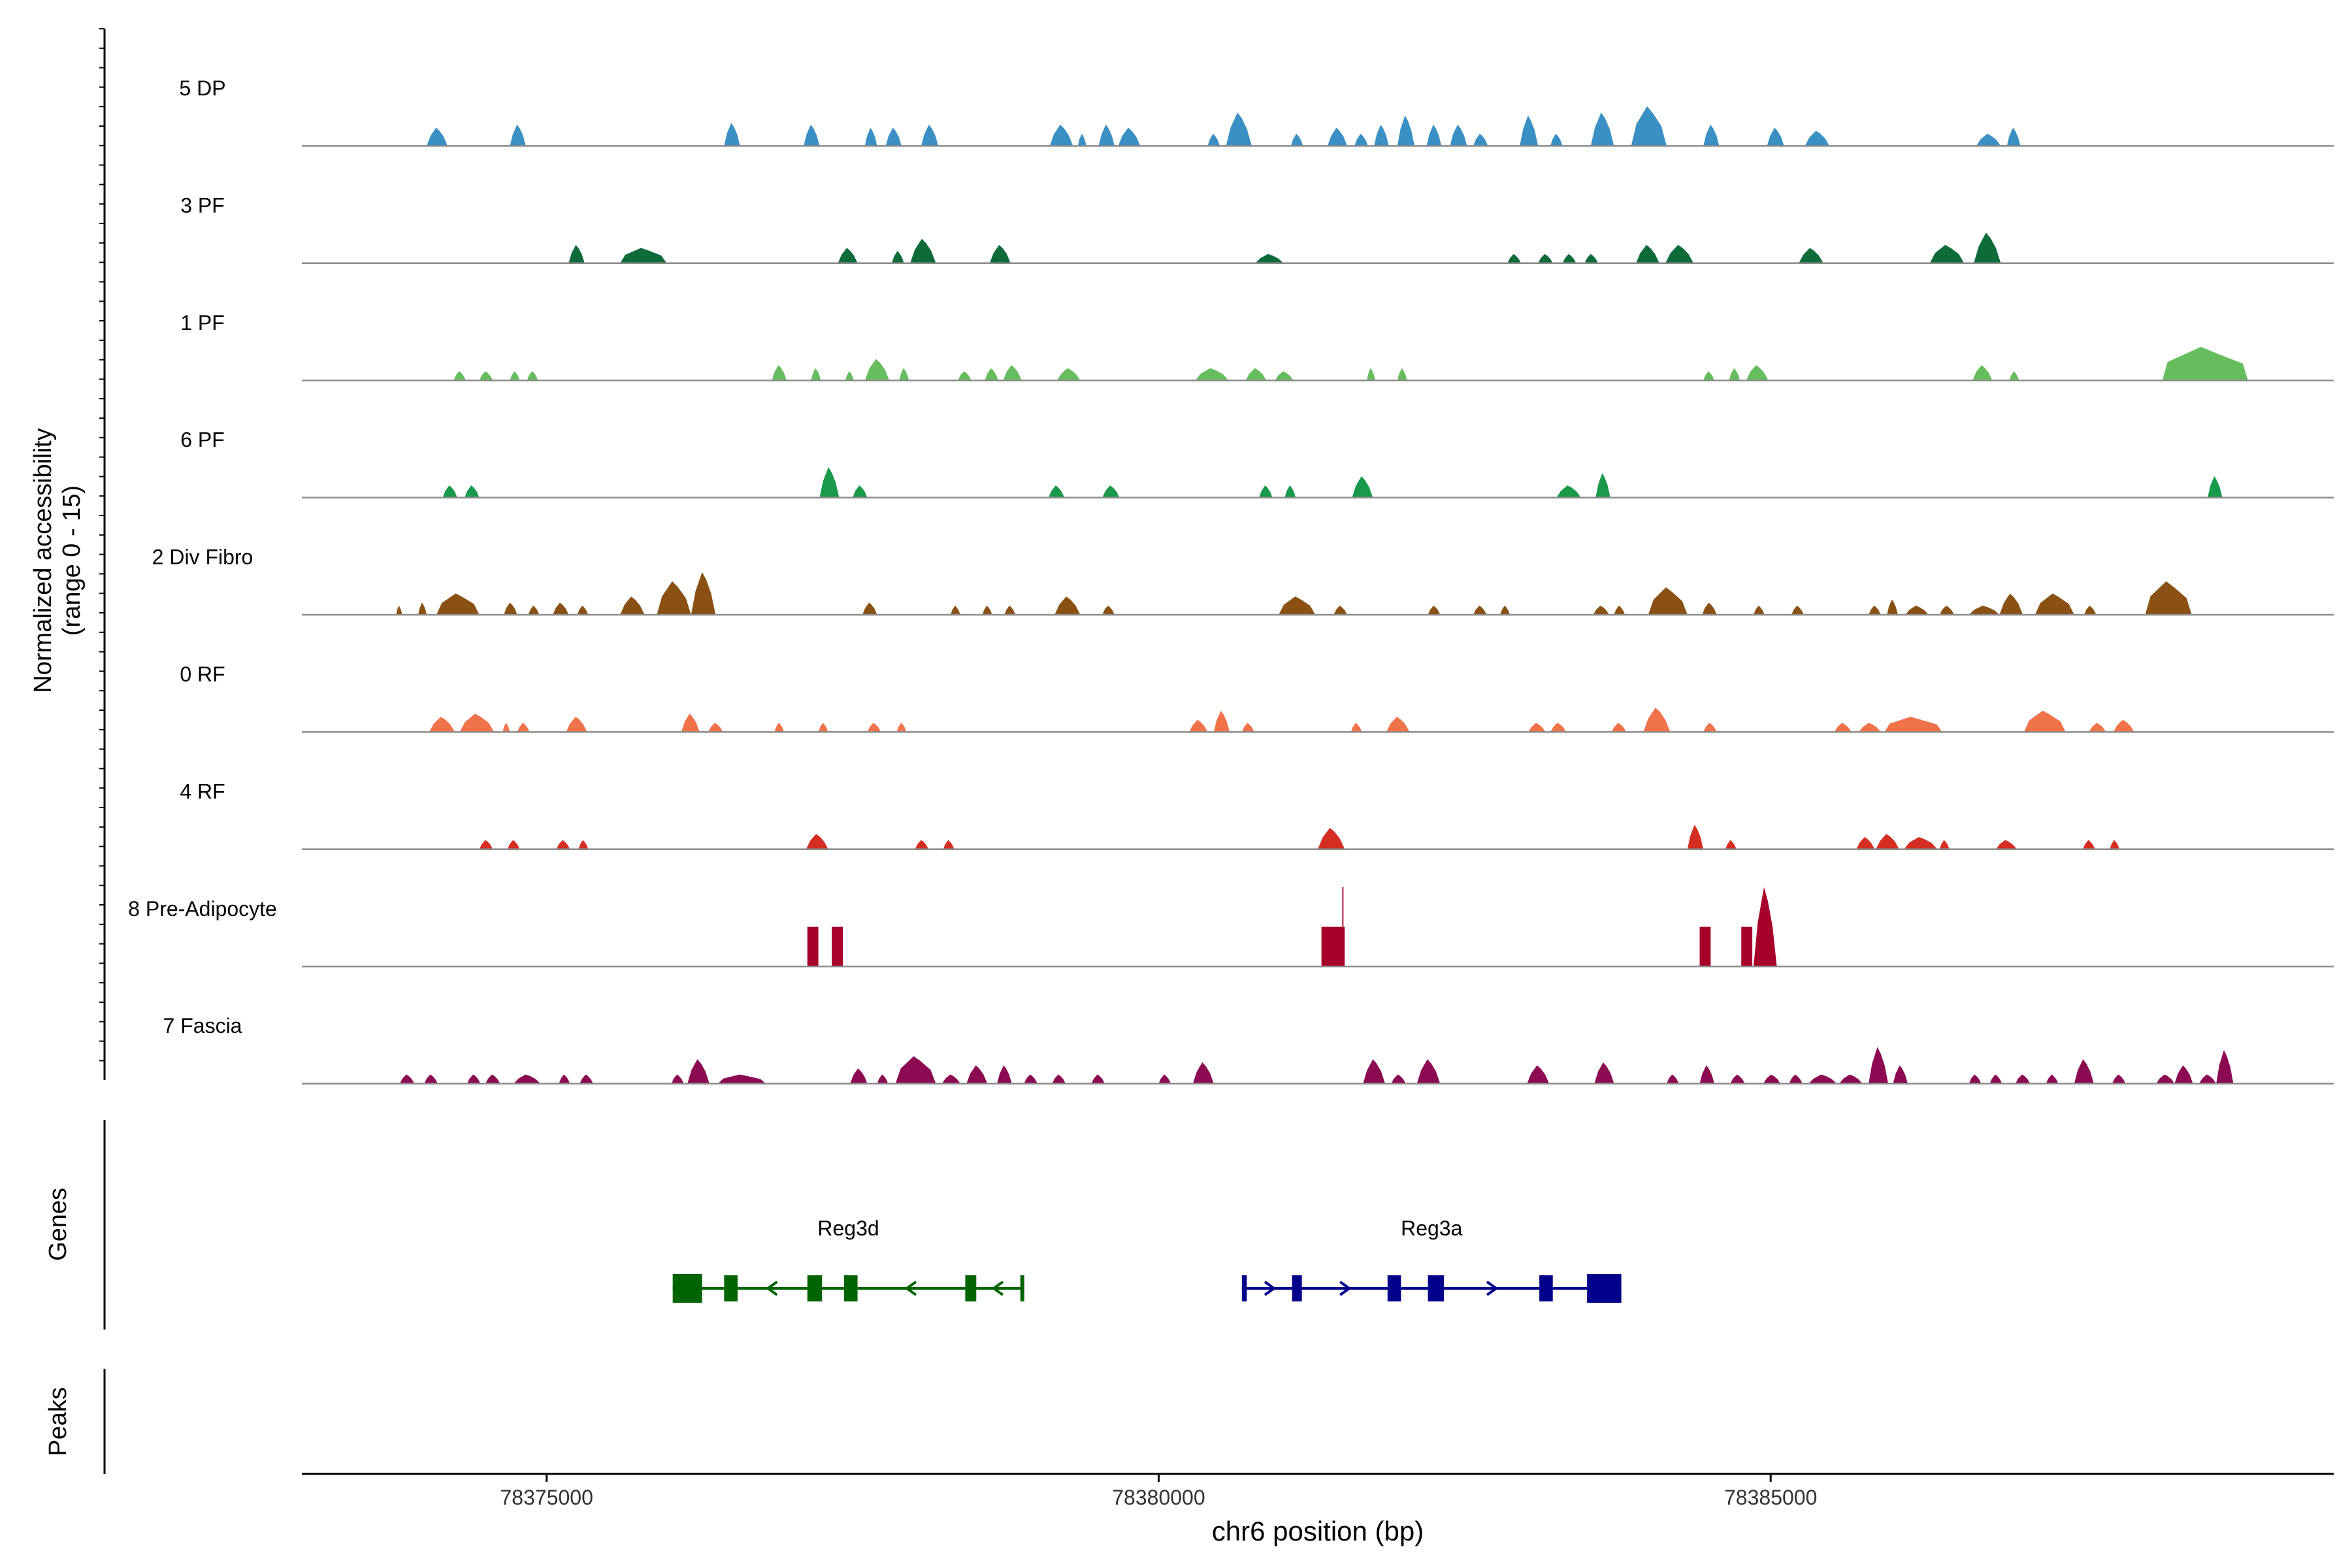 The image size is (2352, 1568). What do you see at coordinates (1257, 346) in the screenshot?
I see `track-1-pf: 1 PF` at bounding box center [1257, 346].